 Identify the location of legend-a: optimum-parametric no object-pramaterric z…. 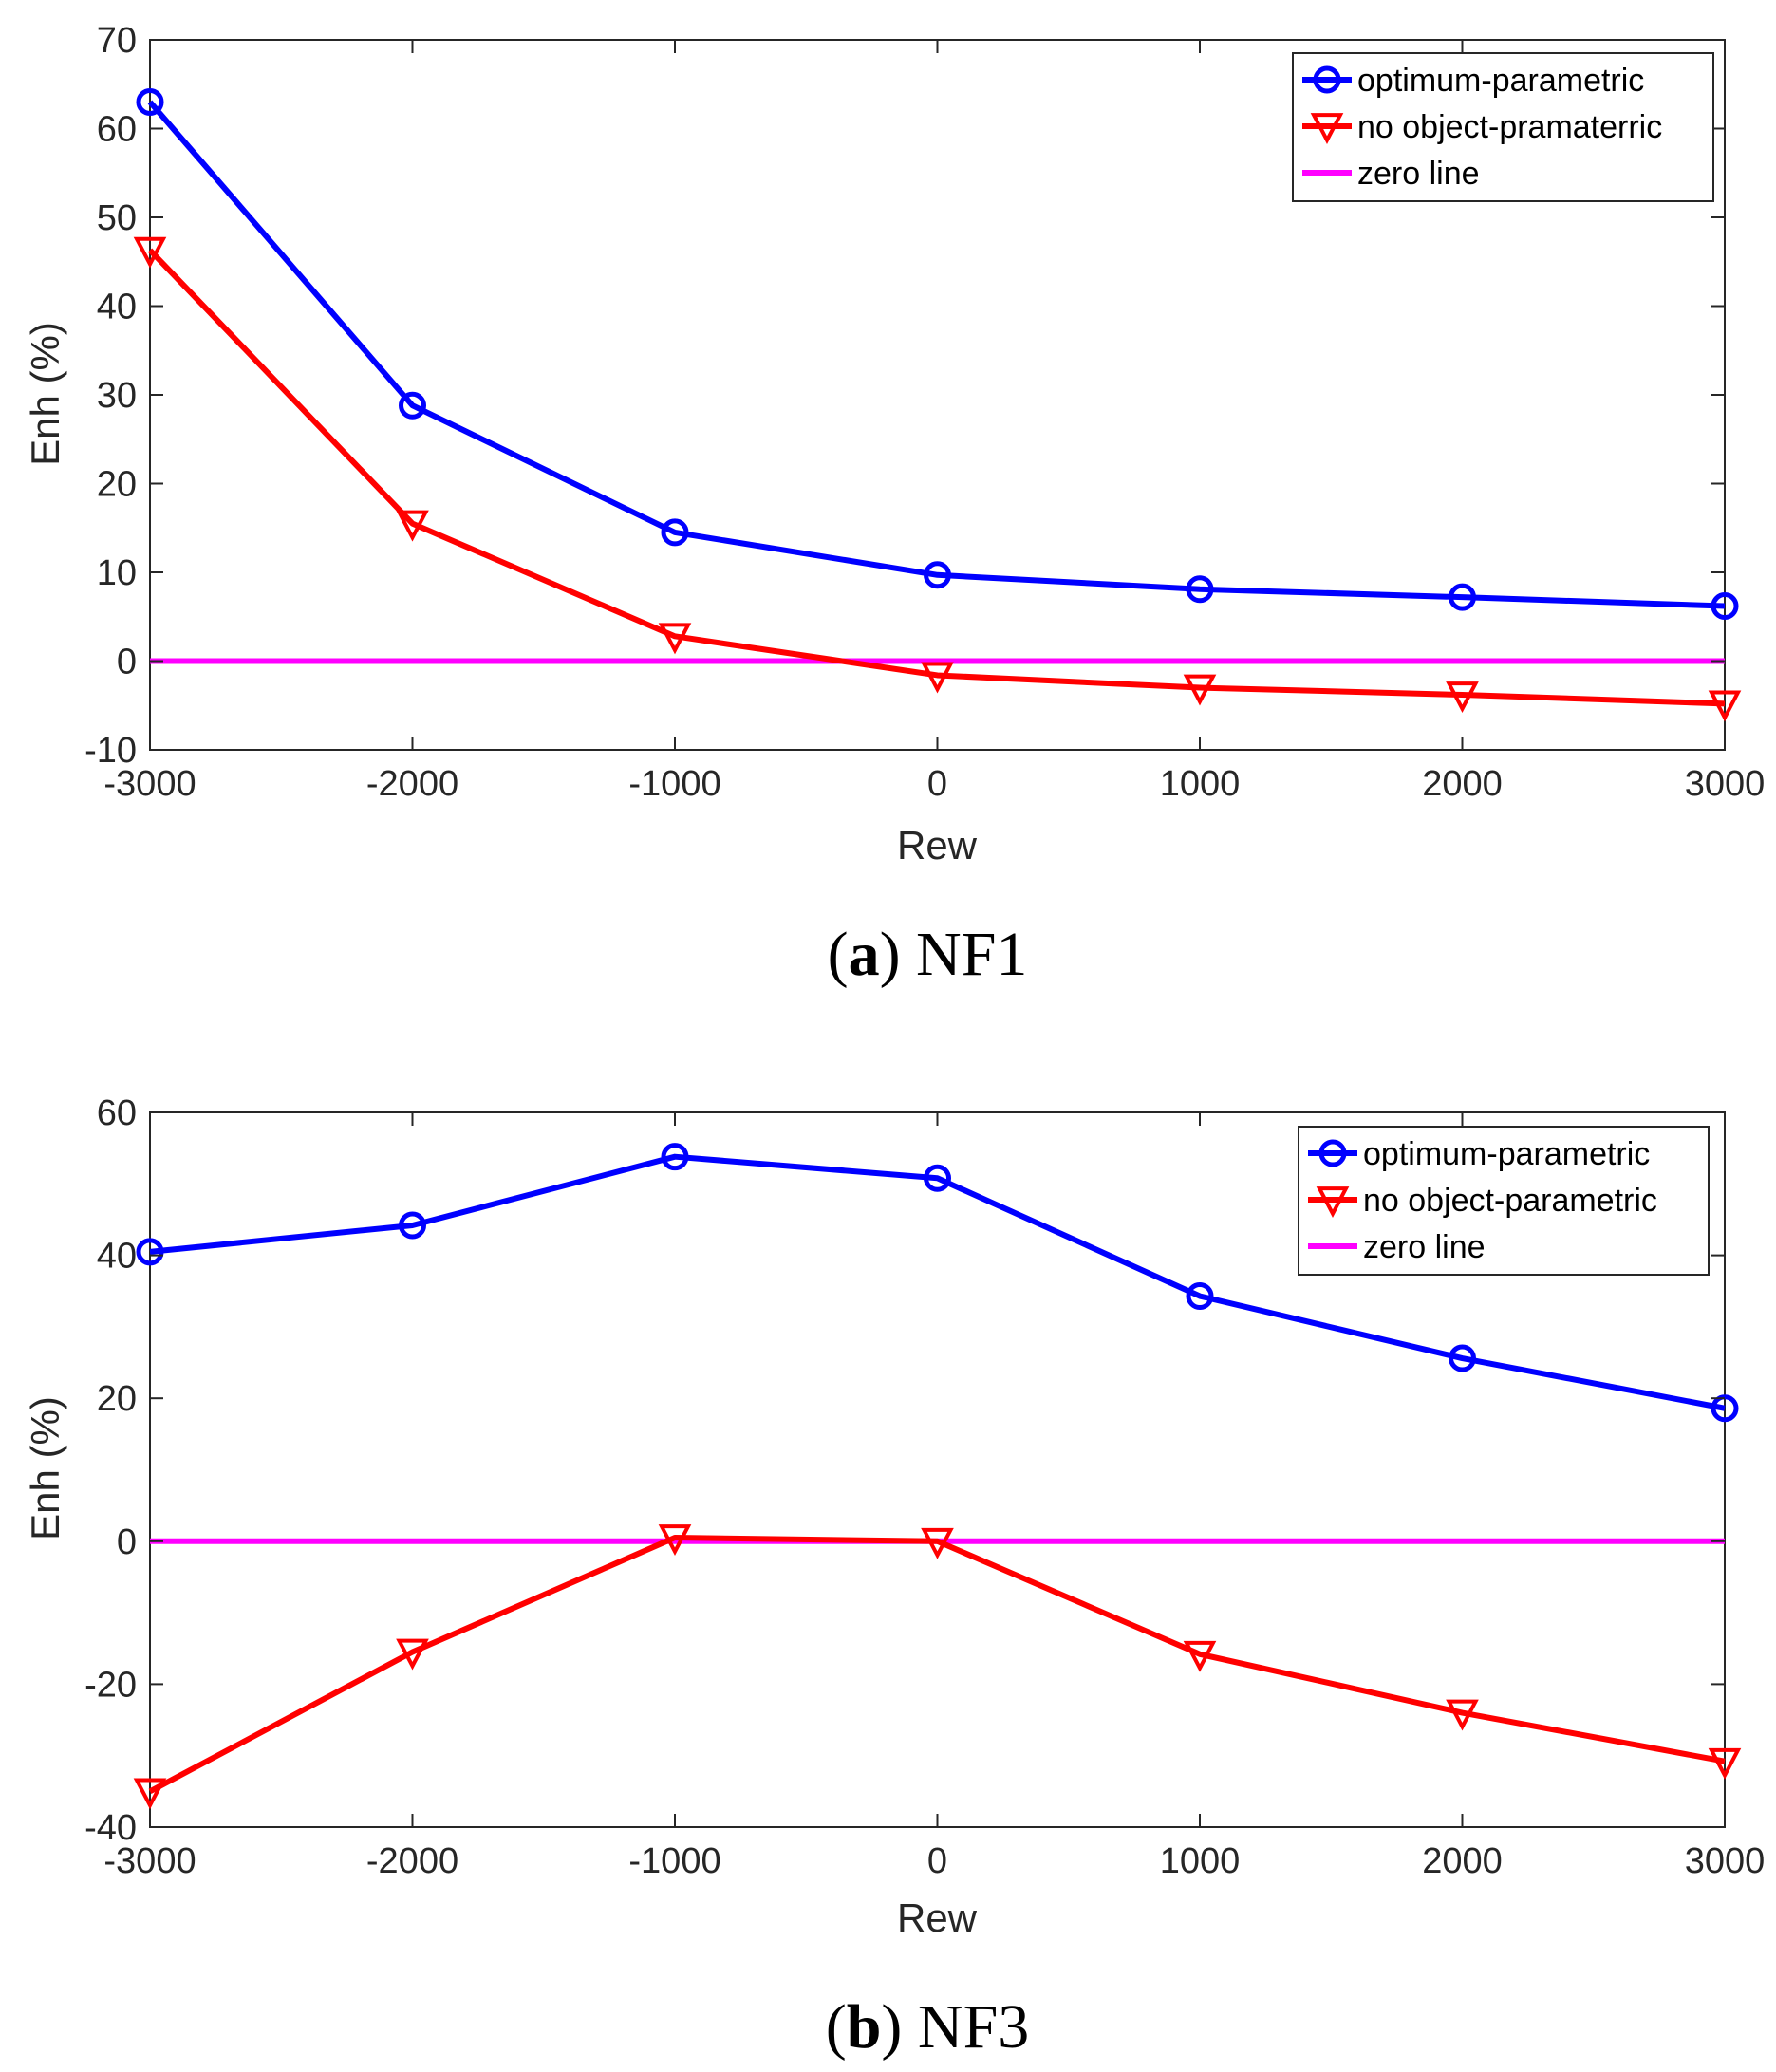
(1503, 127).